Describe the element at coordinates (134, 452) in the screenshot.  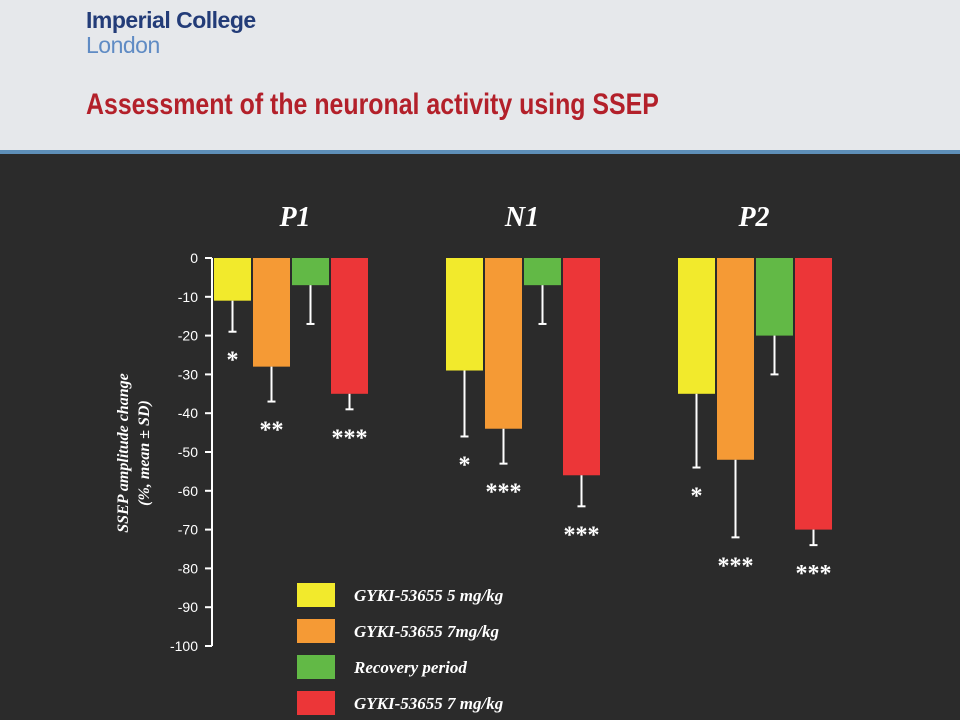
I see `y-axis-label: SSEP amplitude change (%, mean ± SD)` at that location.